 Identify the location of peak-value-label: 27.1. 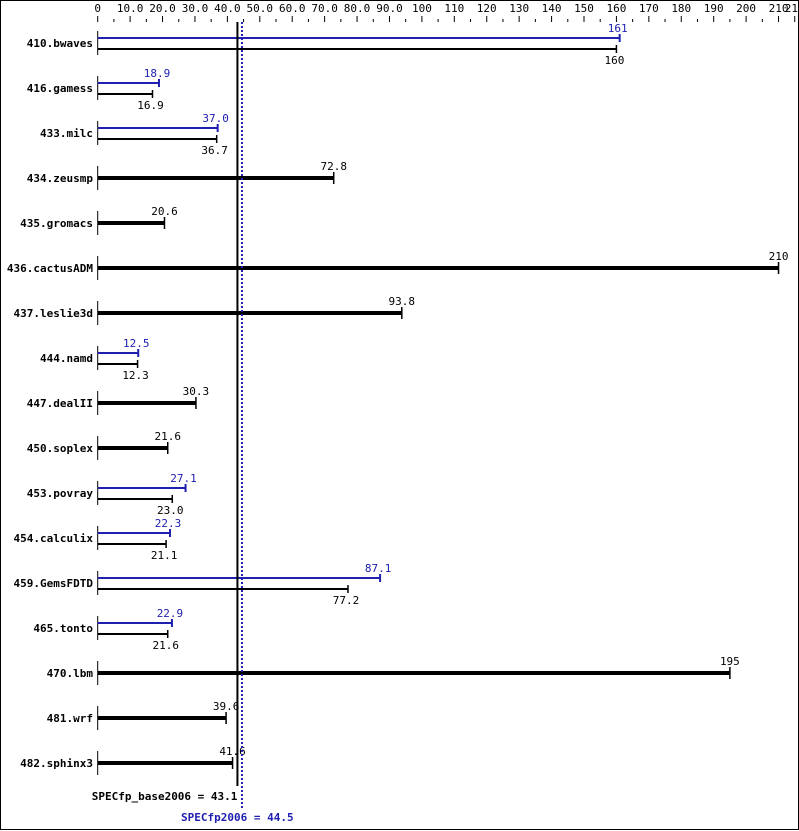
(183, 478).